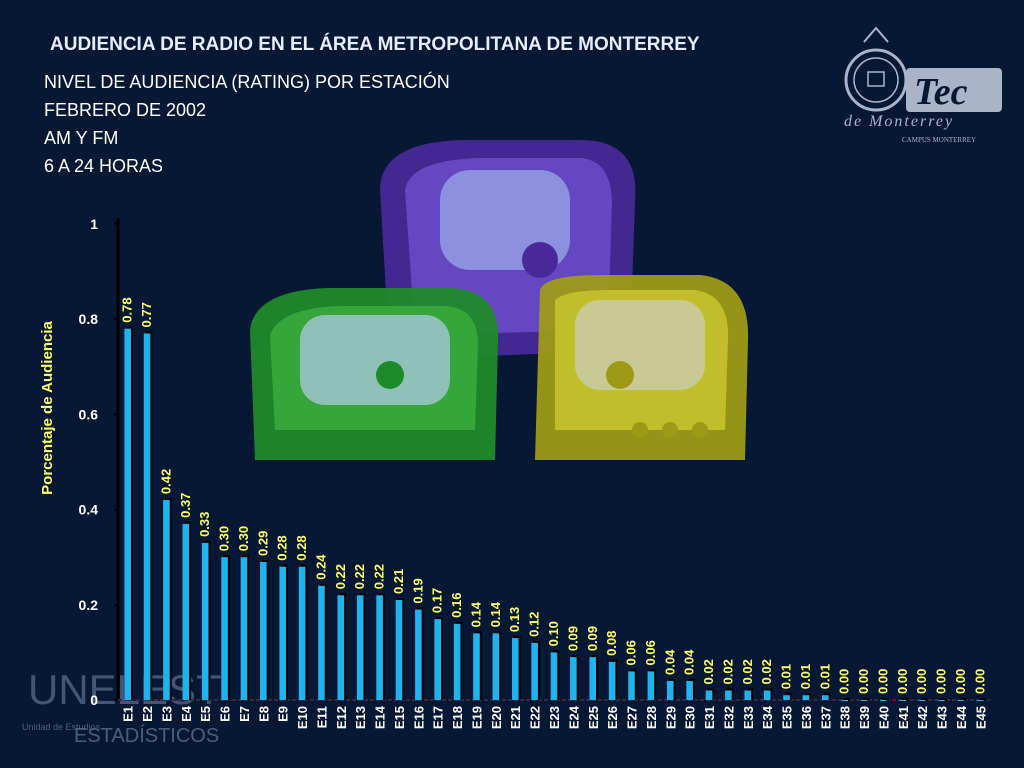 This screenshot has width=1024, height=768. What do you see at coordinates (321, 717) in the screenshot?
I see `category-label: E11` at bounding box center [321, 717].